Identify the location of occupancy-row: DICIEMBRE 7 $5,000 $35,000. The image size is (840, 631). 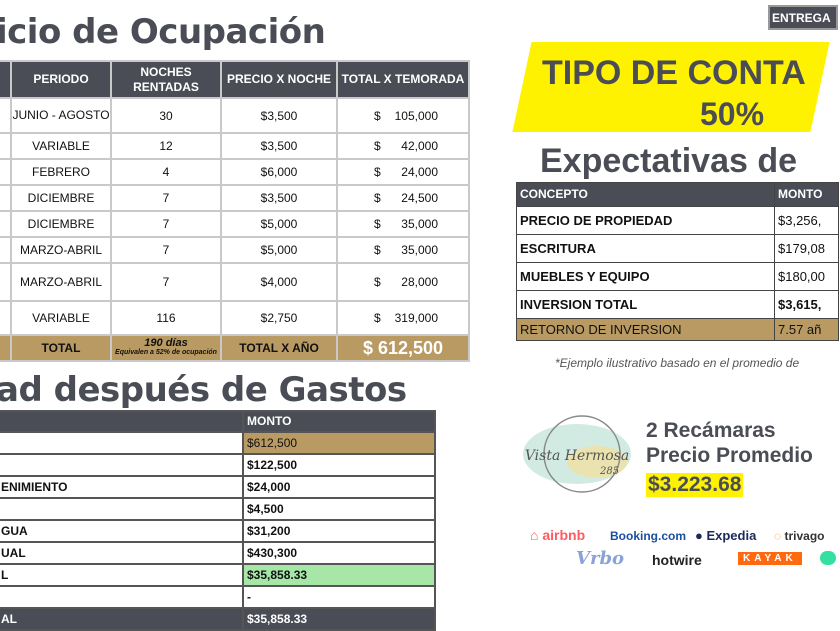
(235, 224).